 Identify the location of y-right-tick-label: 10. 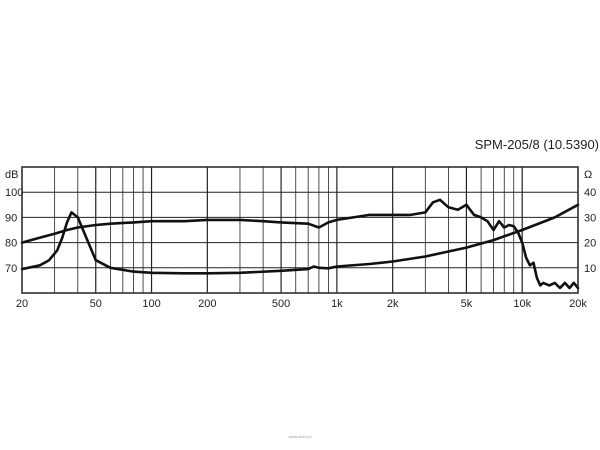
(590, 269).